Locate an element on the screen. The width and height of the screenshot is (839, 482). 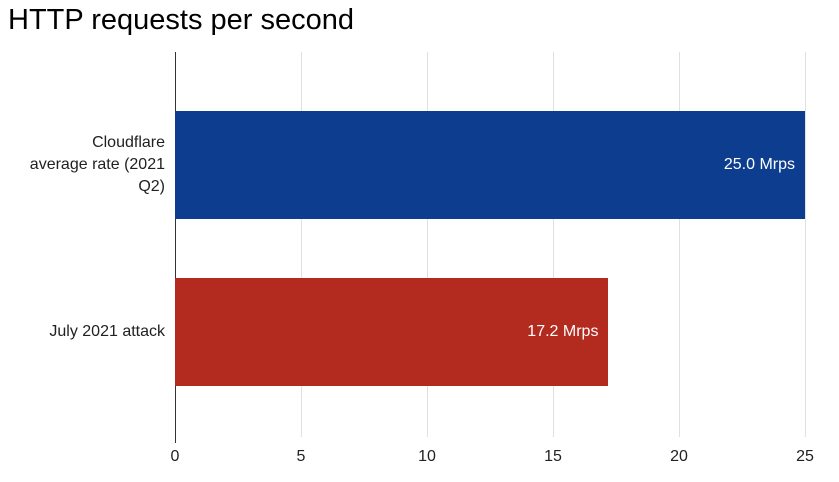
x-tick-label: 25 is located at coordinates (805, 456).